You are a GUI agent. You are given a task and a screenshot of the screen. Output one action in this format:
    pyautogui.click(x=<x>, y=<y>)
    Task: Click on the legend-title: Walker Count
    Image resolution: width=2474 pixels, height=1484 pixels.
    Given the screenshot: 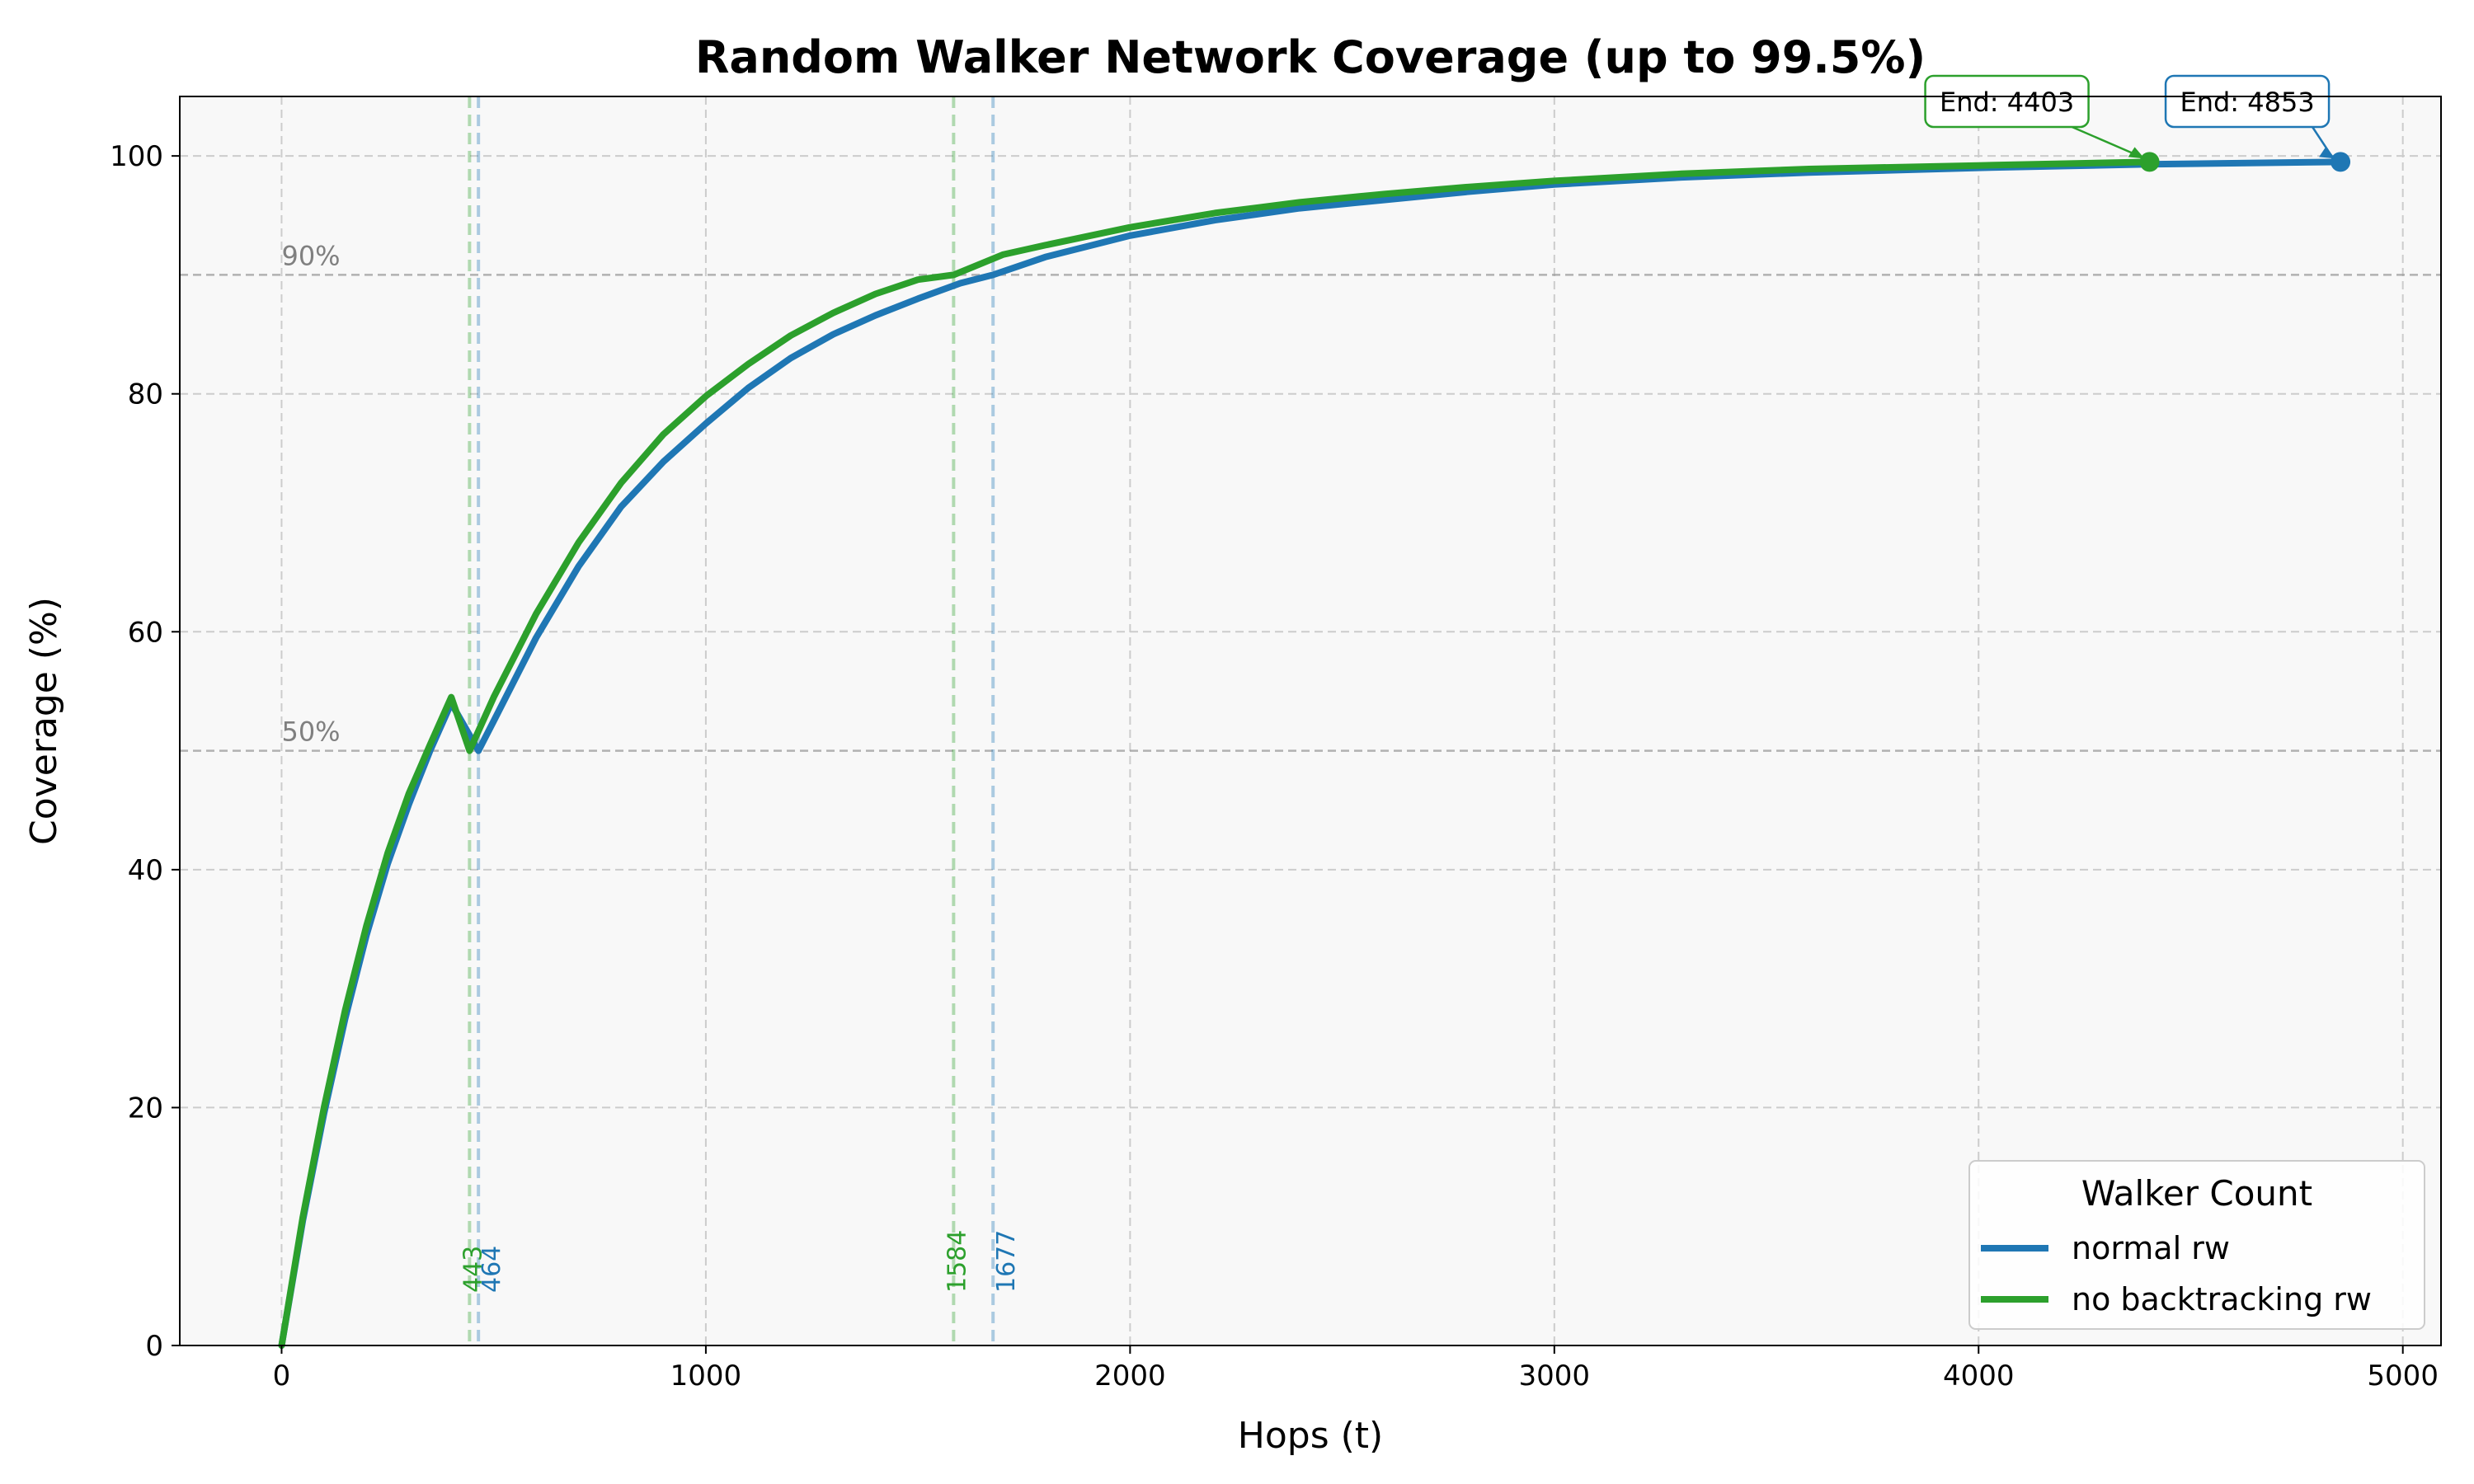 What is the action you would take?
    pyautogui.click(x=2196, y=1193)
    